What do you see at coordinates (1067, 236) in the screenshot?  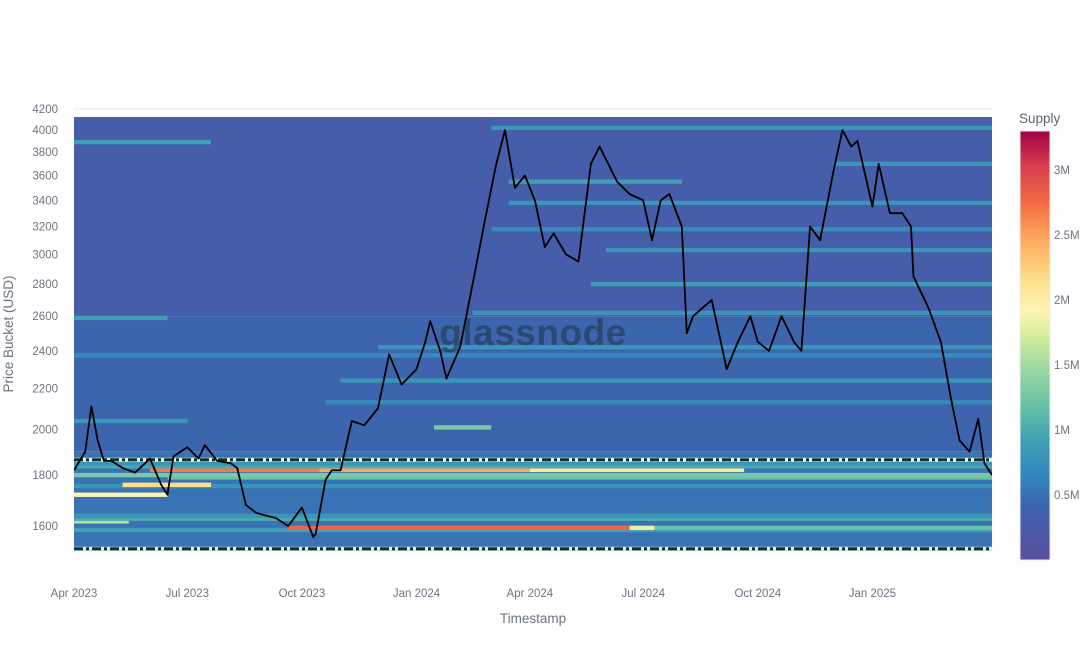 I see `colorbar-tick-label: 2.5M` at bounding box center [1067, 236].